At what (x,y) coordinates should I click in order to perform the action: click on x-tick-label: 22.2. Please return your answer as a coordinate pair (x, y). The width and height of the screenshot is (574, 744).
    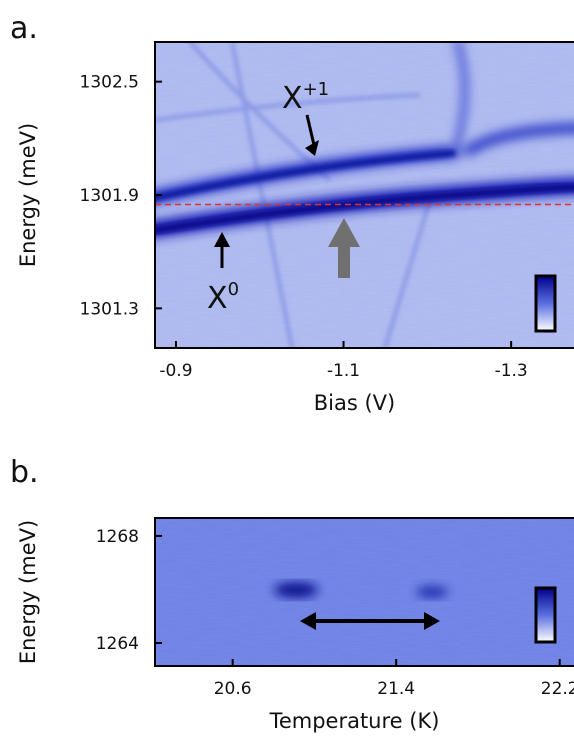
    Looking at the image, I should click on (557, 689).